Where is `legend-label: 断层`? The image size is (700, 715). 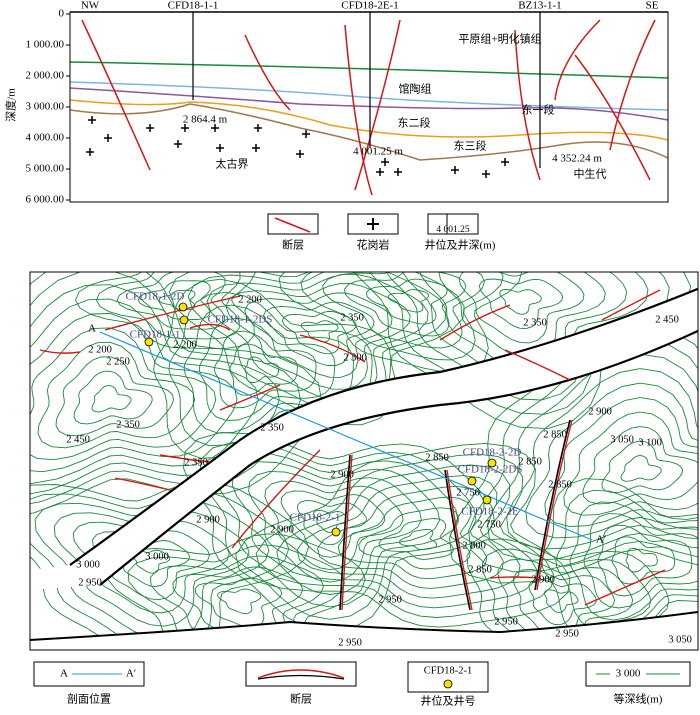
legend-label: 断层 is located at coordinates (293, 245).